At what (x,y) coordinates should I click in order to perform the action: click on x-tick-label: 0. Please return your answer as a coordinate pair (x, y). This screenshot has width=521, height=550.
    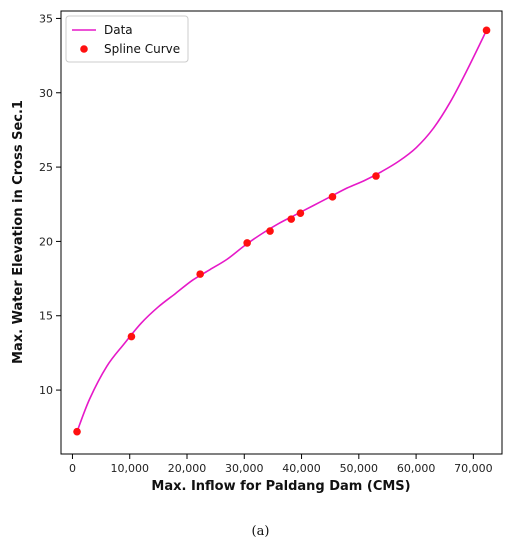
    Looking at the image, I should click on (72, 468).